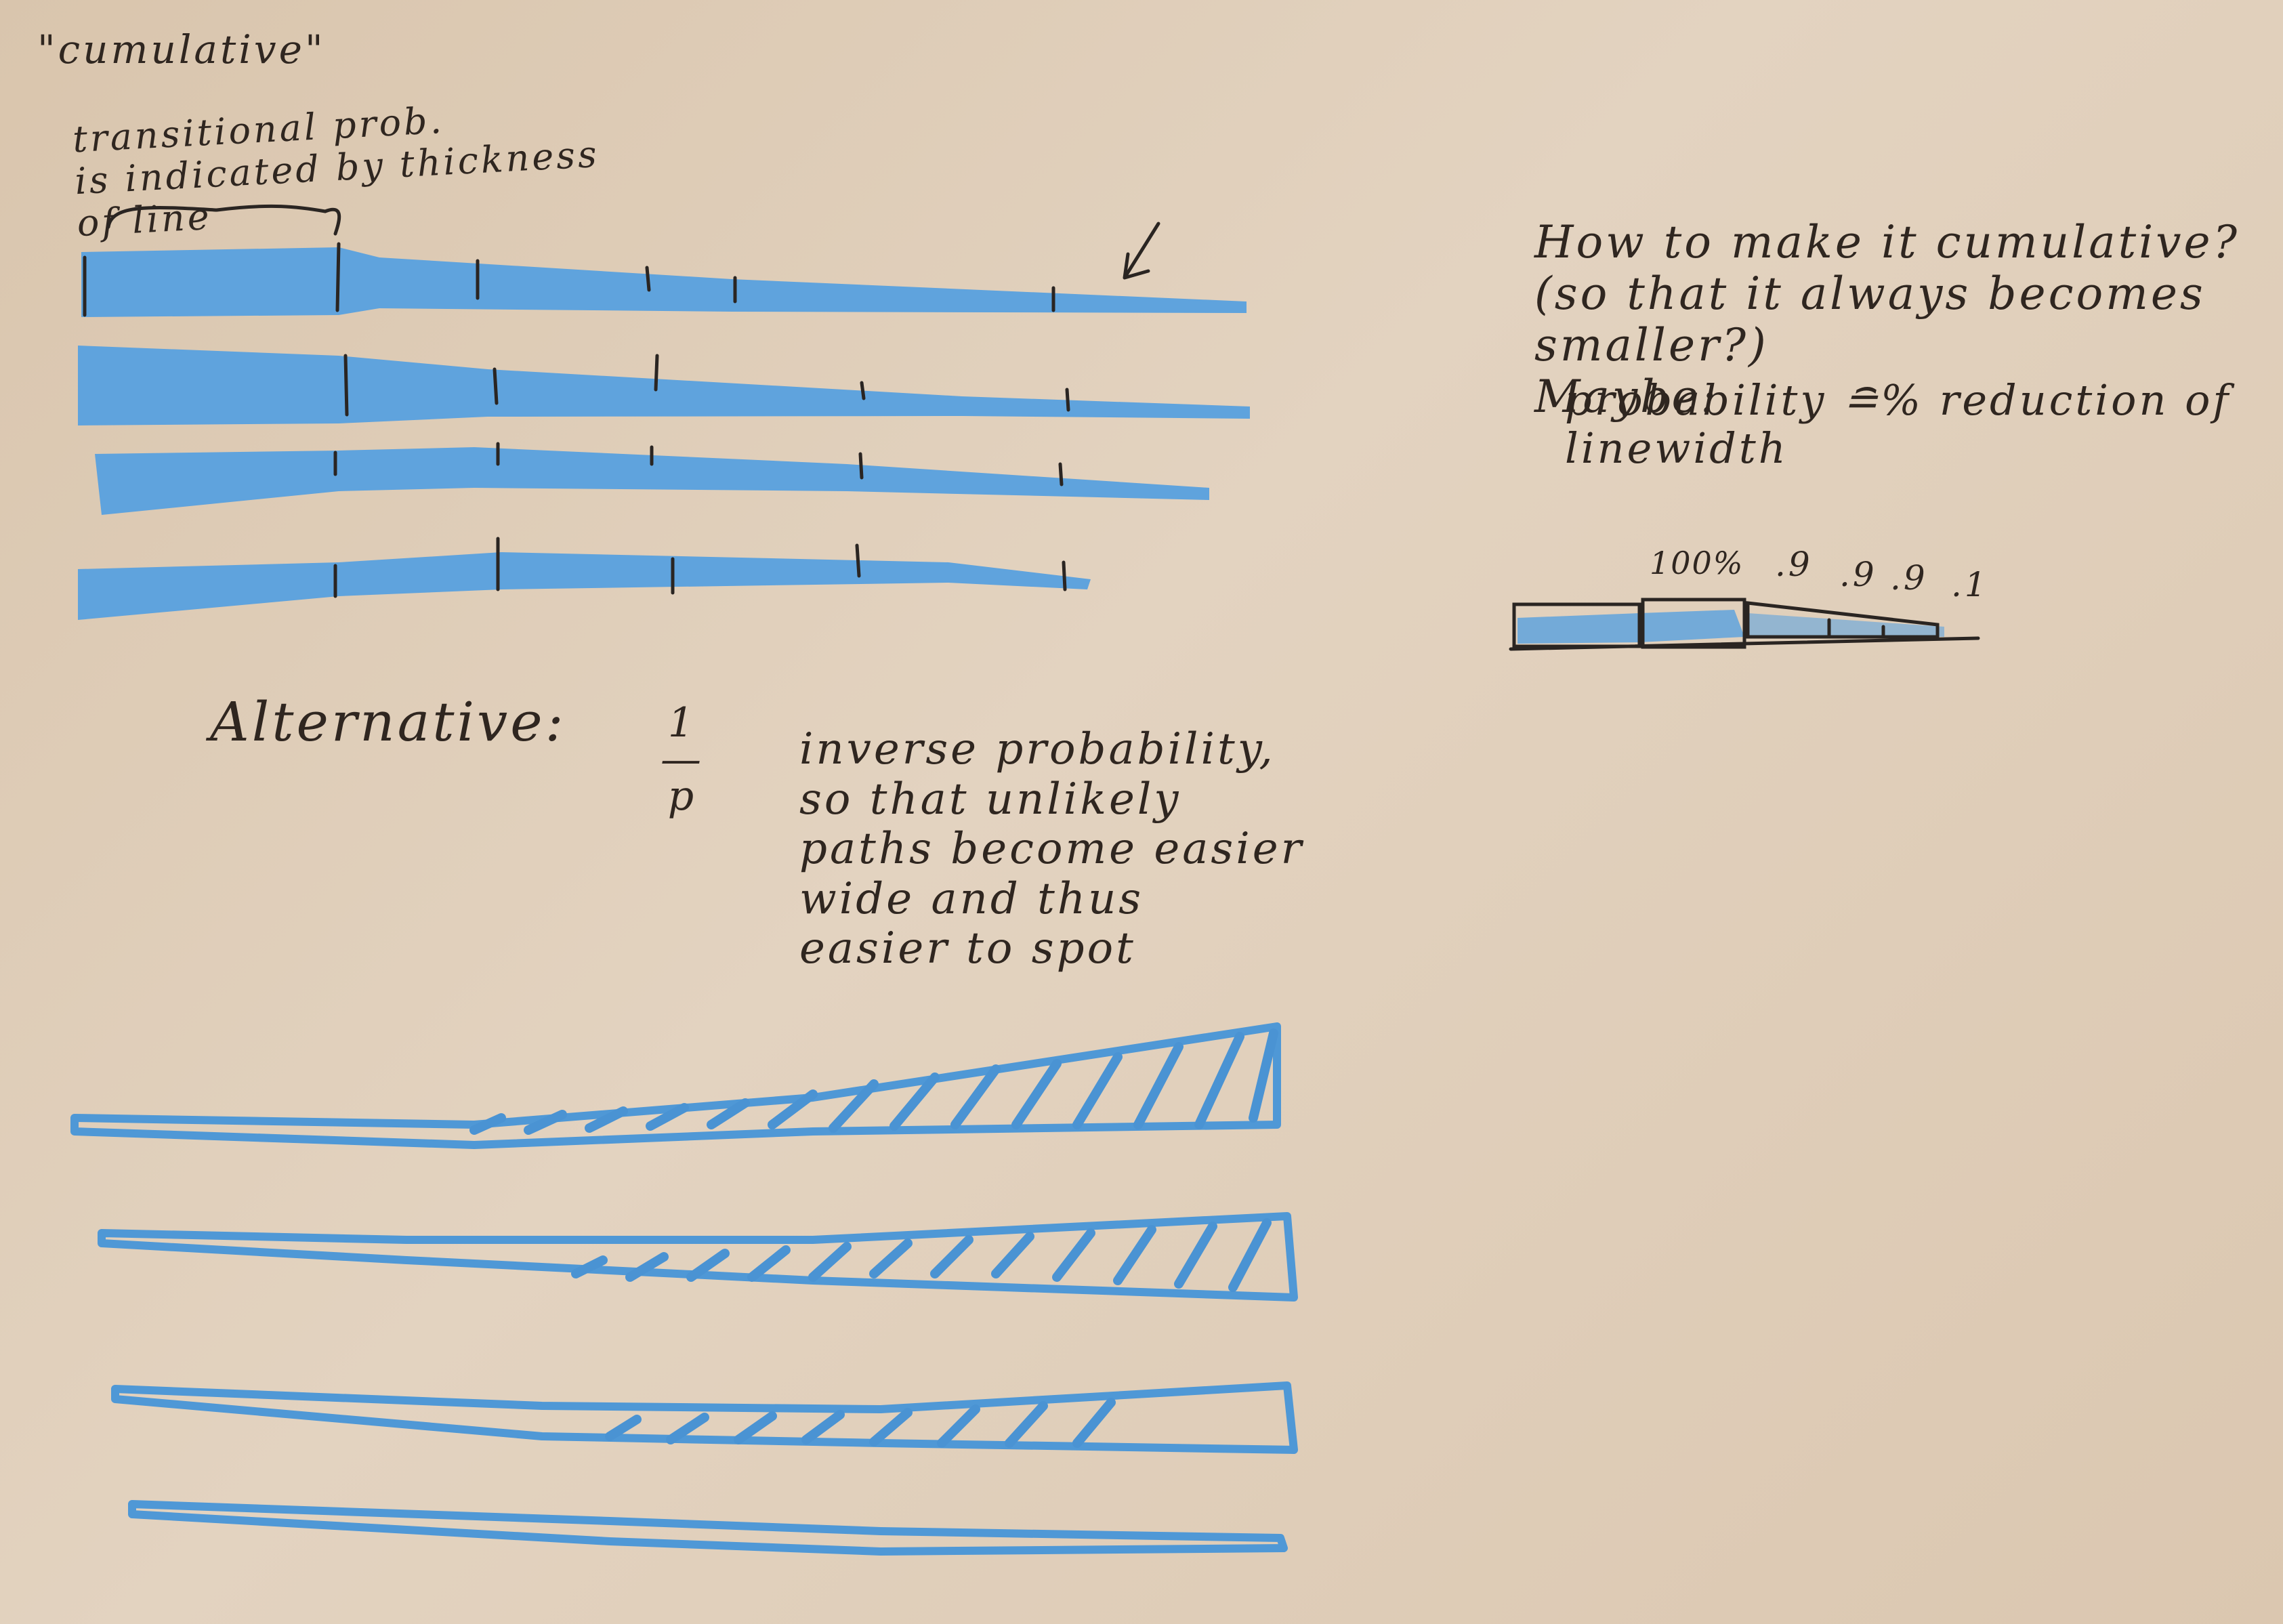 The width and height of the screenshot is (2283, 1624). What do you see at coordinates (388, 721) in the screenshot?
I see `alternative-label: Alternative:` at bounding box center [388, 721].